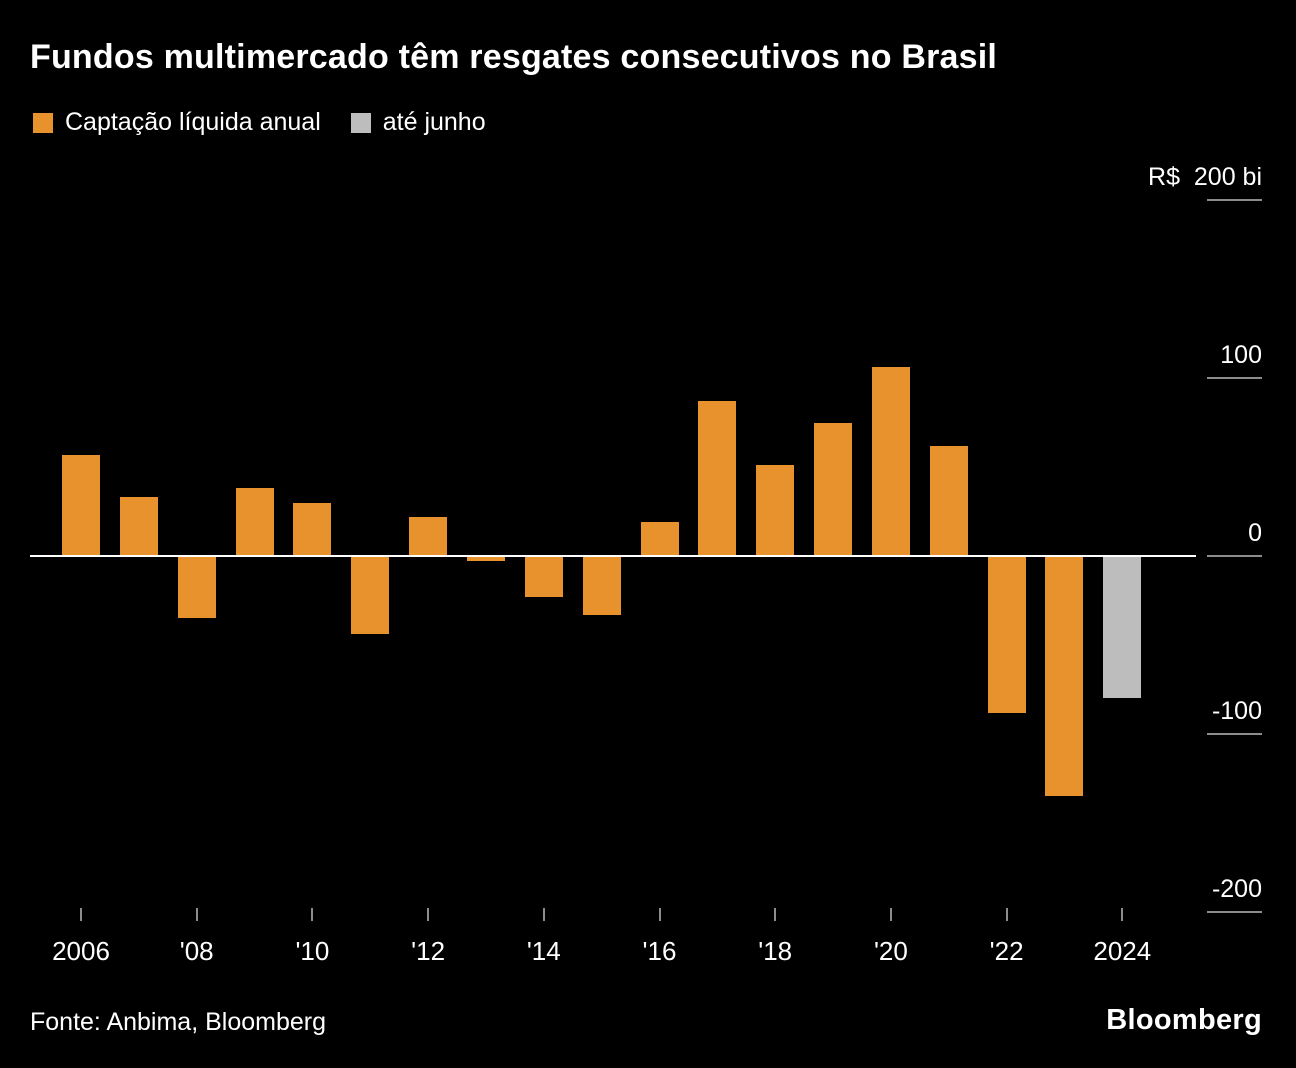 This screenshot has height=1068, width=1296. I want to click on bar-2012, so click(428, 536).